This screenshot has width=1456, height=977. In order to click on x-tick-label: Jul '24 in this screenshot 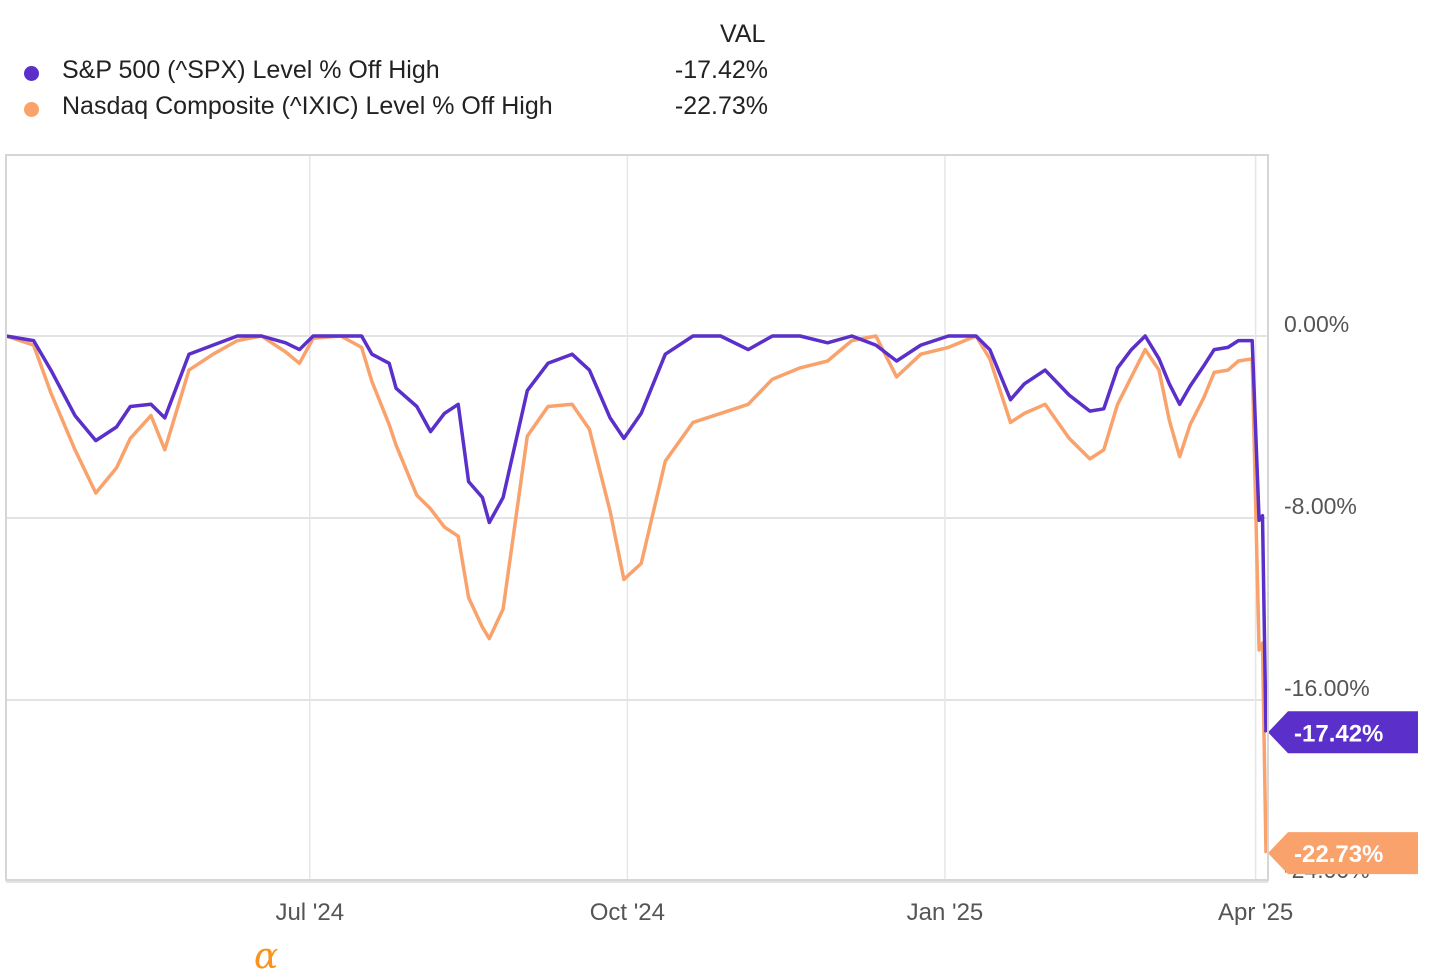, I will do `click(309, 912)`.